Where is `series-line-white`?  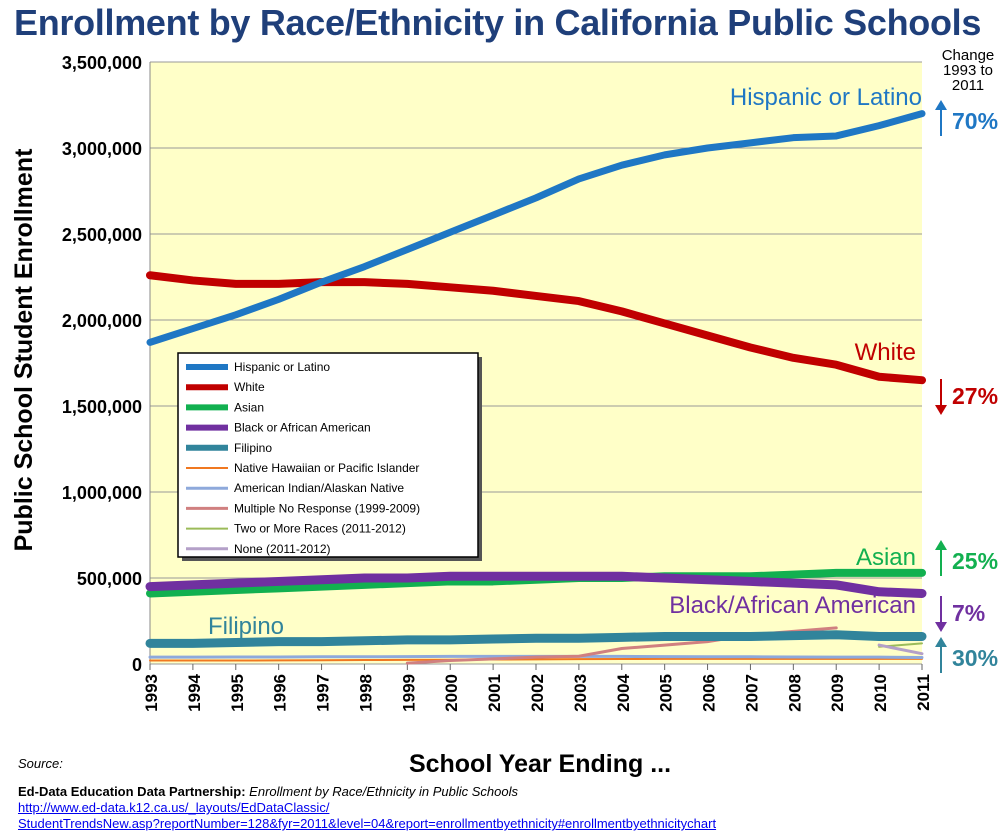 series-line-white is located at coordinates (536, 328).